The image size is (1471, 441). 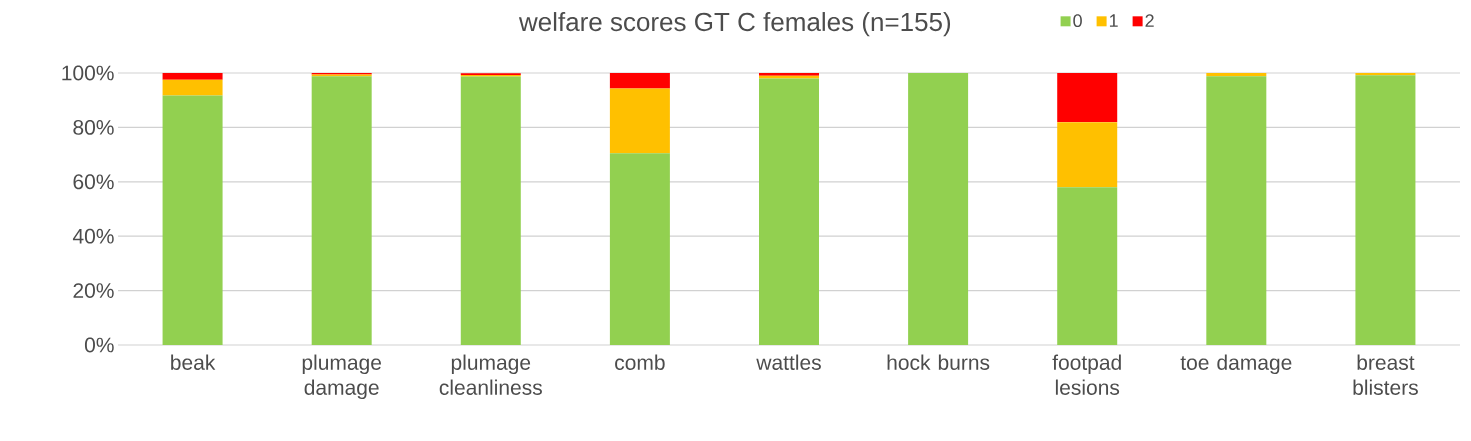 What do you see at coordinates (93, 127) in the screenshot?
I see `y-tick-label: 80%` at bounding box center [93, 127].